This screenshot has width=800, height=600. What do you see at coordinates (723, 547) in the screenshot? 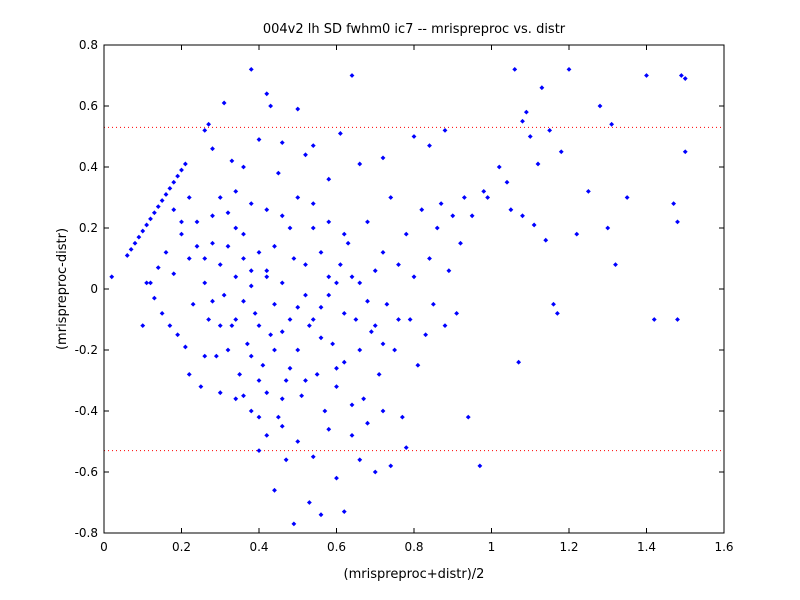
I see `x-tick-label: 1.6` at bounding box center [723, 547].